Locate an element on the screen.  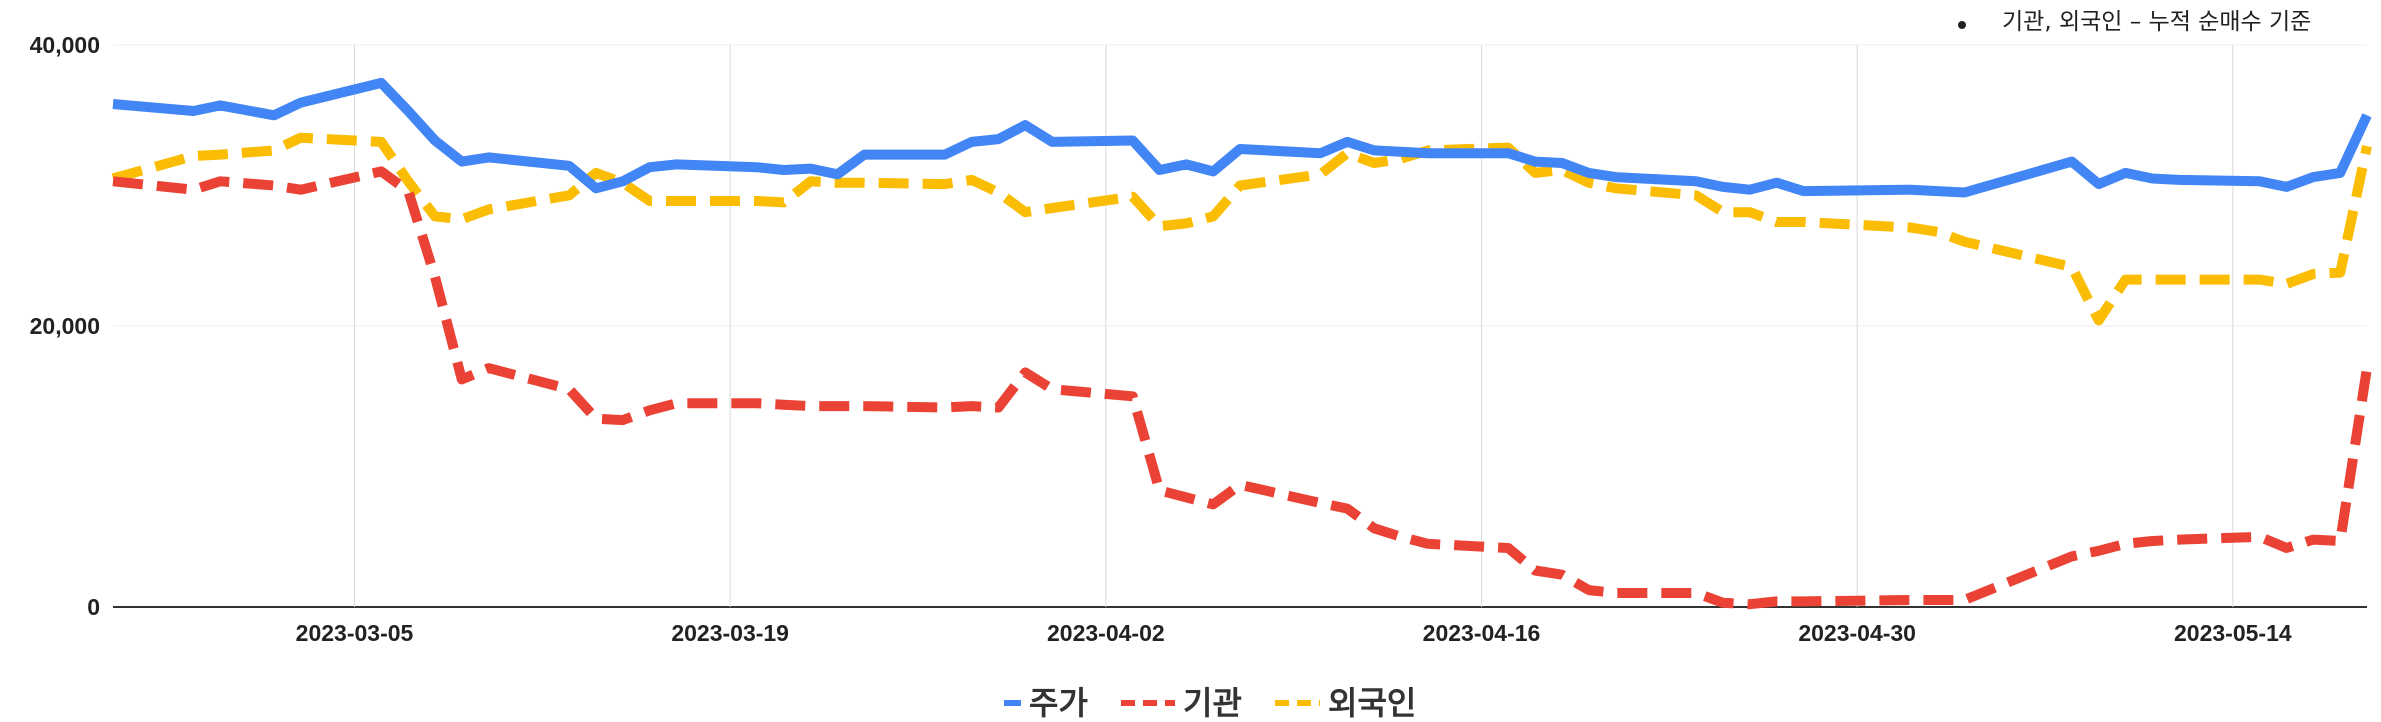
x-tick-label: 2023-04-30 is located at coordinates (1857, 633).